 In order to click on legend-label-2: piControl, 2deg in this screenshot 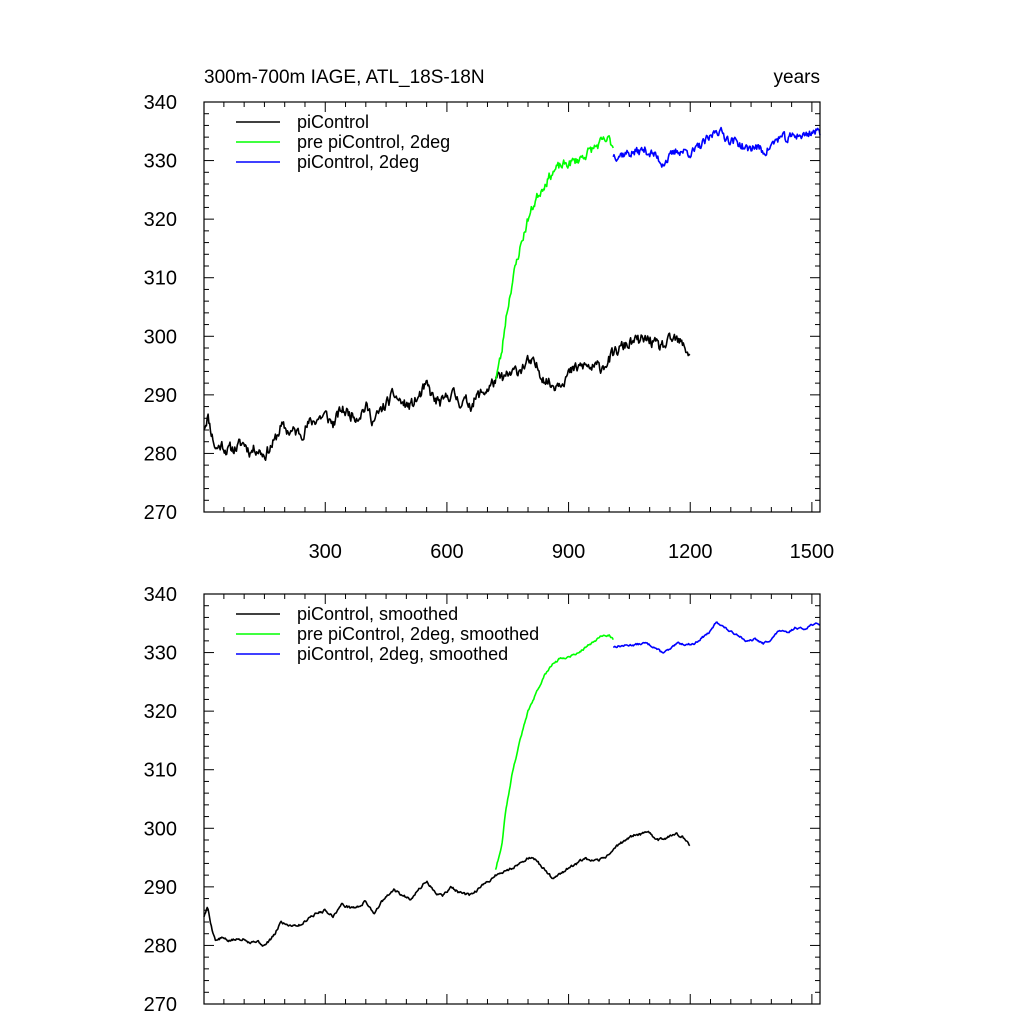, I will do `click(358, 162)`.